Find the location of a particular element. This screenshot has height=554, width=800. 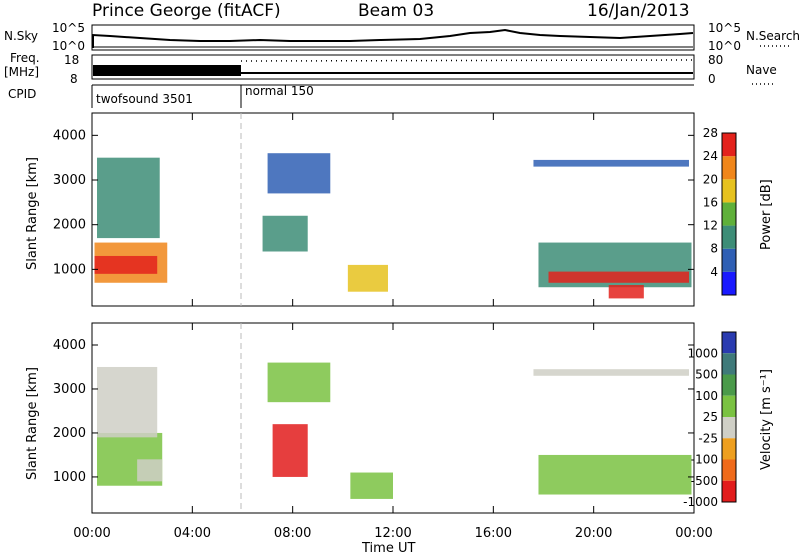

x-tick-labels: 00:00 04:00 08:00 12:00 16:00 20:00 00:00 is located at coordinates (392, 533).